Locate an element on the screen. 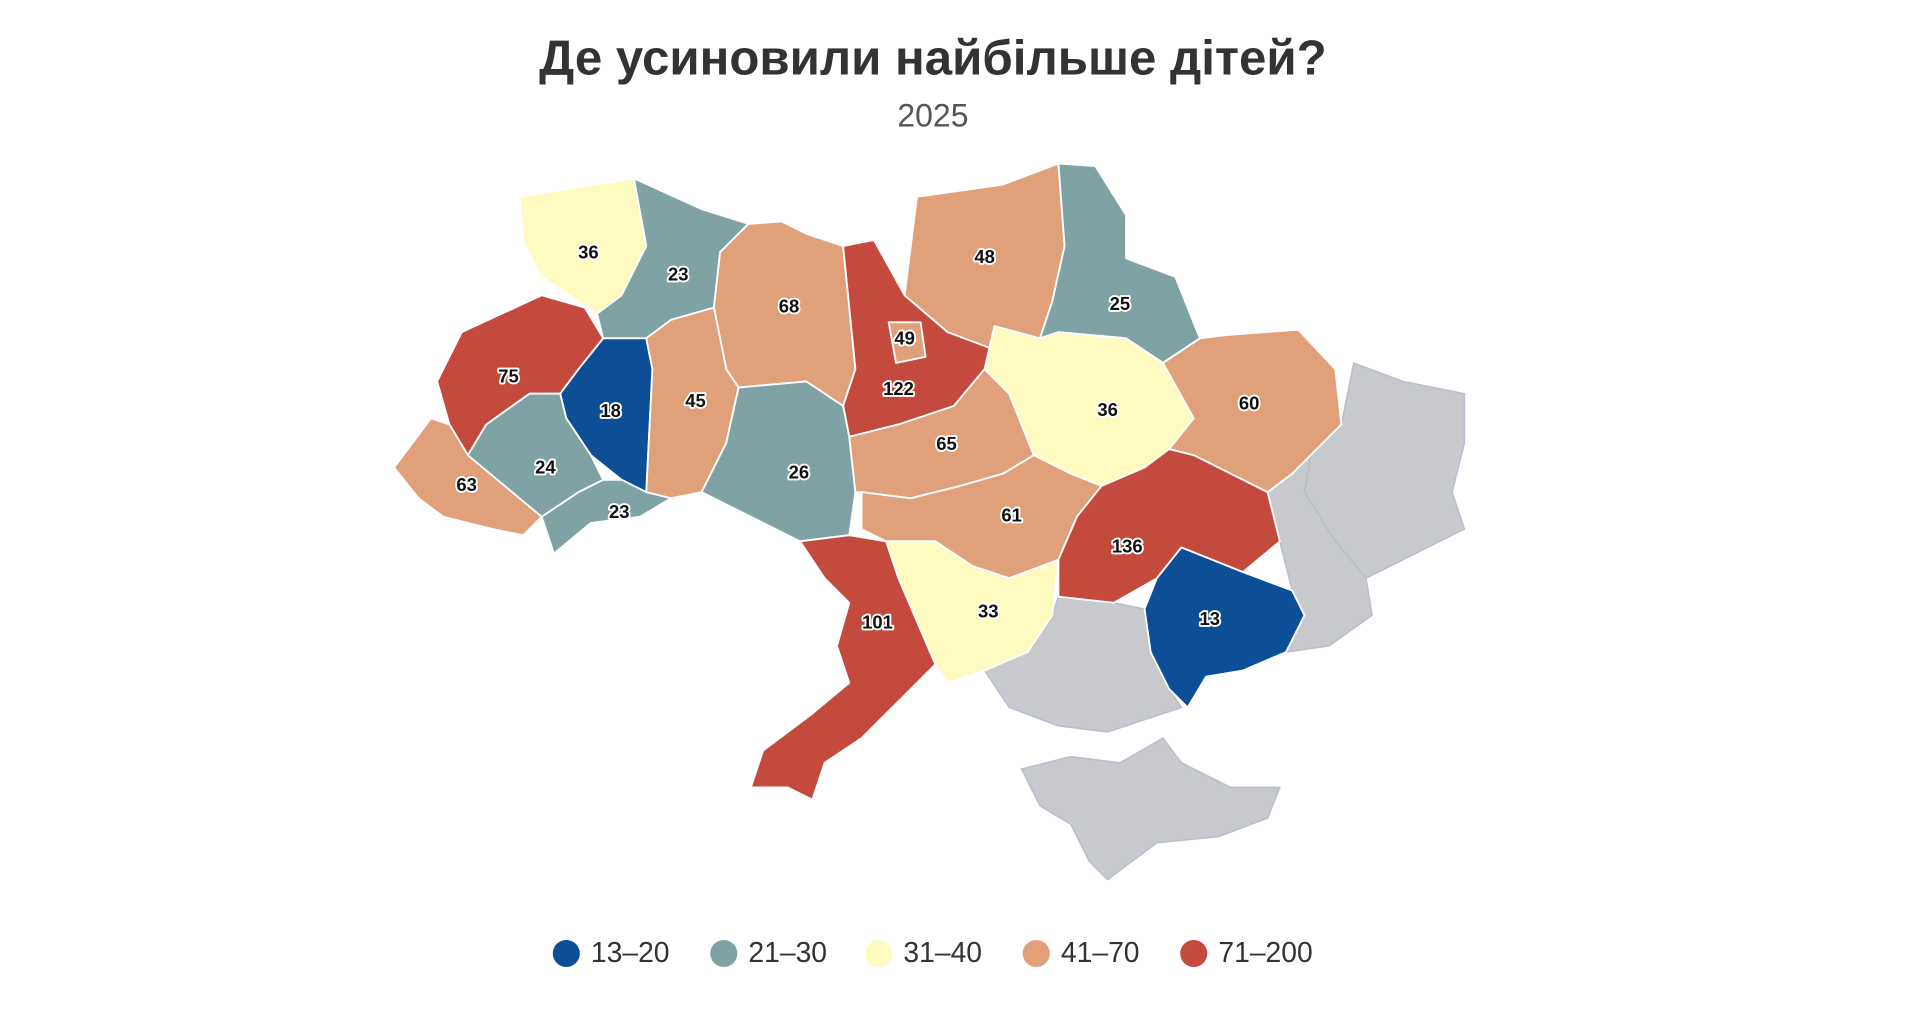  region-value: 61 is located at coordinates (1011, 515).